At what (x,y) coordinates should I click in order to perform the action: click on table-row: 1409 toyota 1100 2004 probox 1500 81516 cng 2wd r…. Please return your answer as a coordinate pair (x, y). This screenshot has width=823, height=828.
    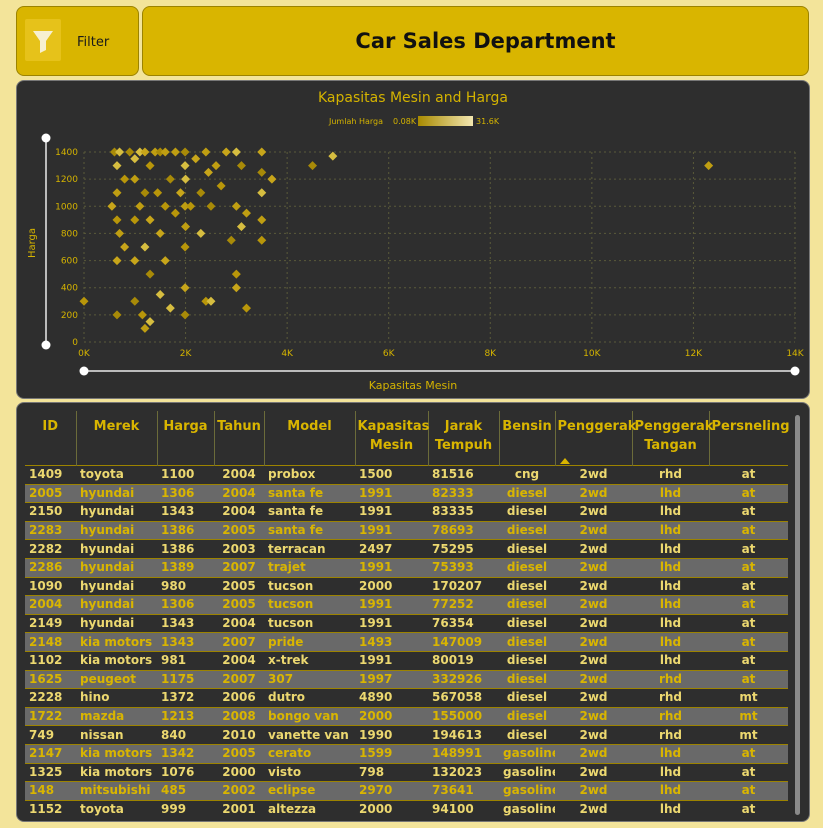
    Looking at the image, I should click on (406, 475).